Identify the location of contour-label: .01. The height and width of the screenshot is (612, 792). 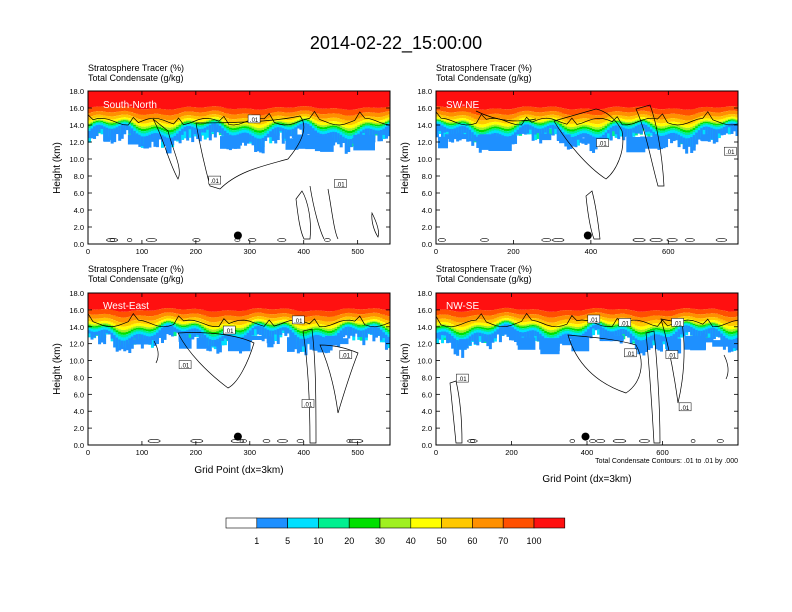
(346, 357).